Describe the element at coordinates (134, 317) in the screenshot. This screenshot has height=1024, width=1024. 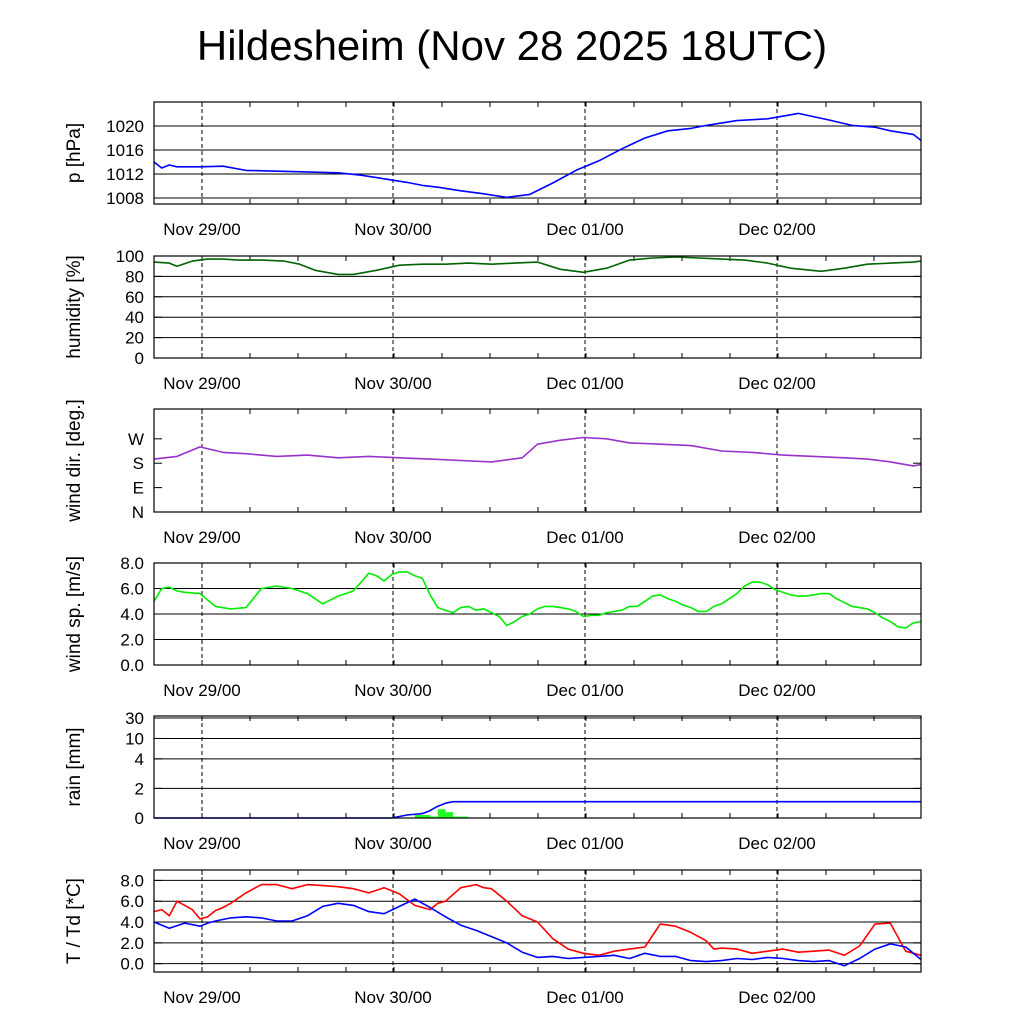
I see `y-tick-label: 40` at that location.